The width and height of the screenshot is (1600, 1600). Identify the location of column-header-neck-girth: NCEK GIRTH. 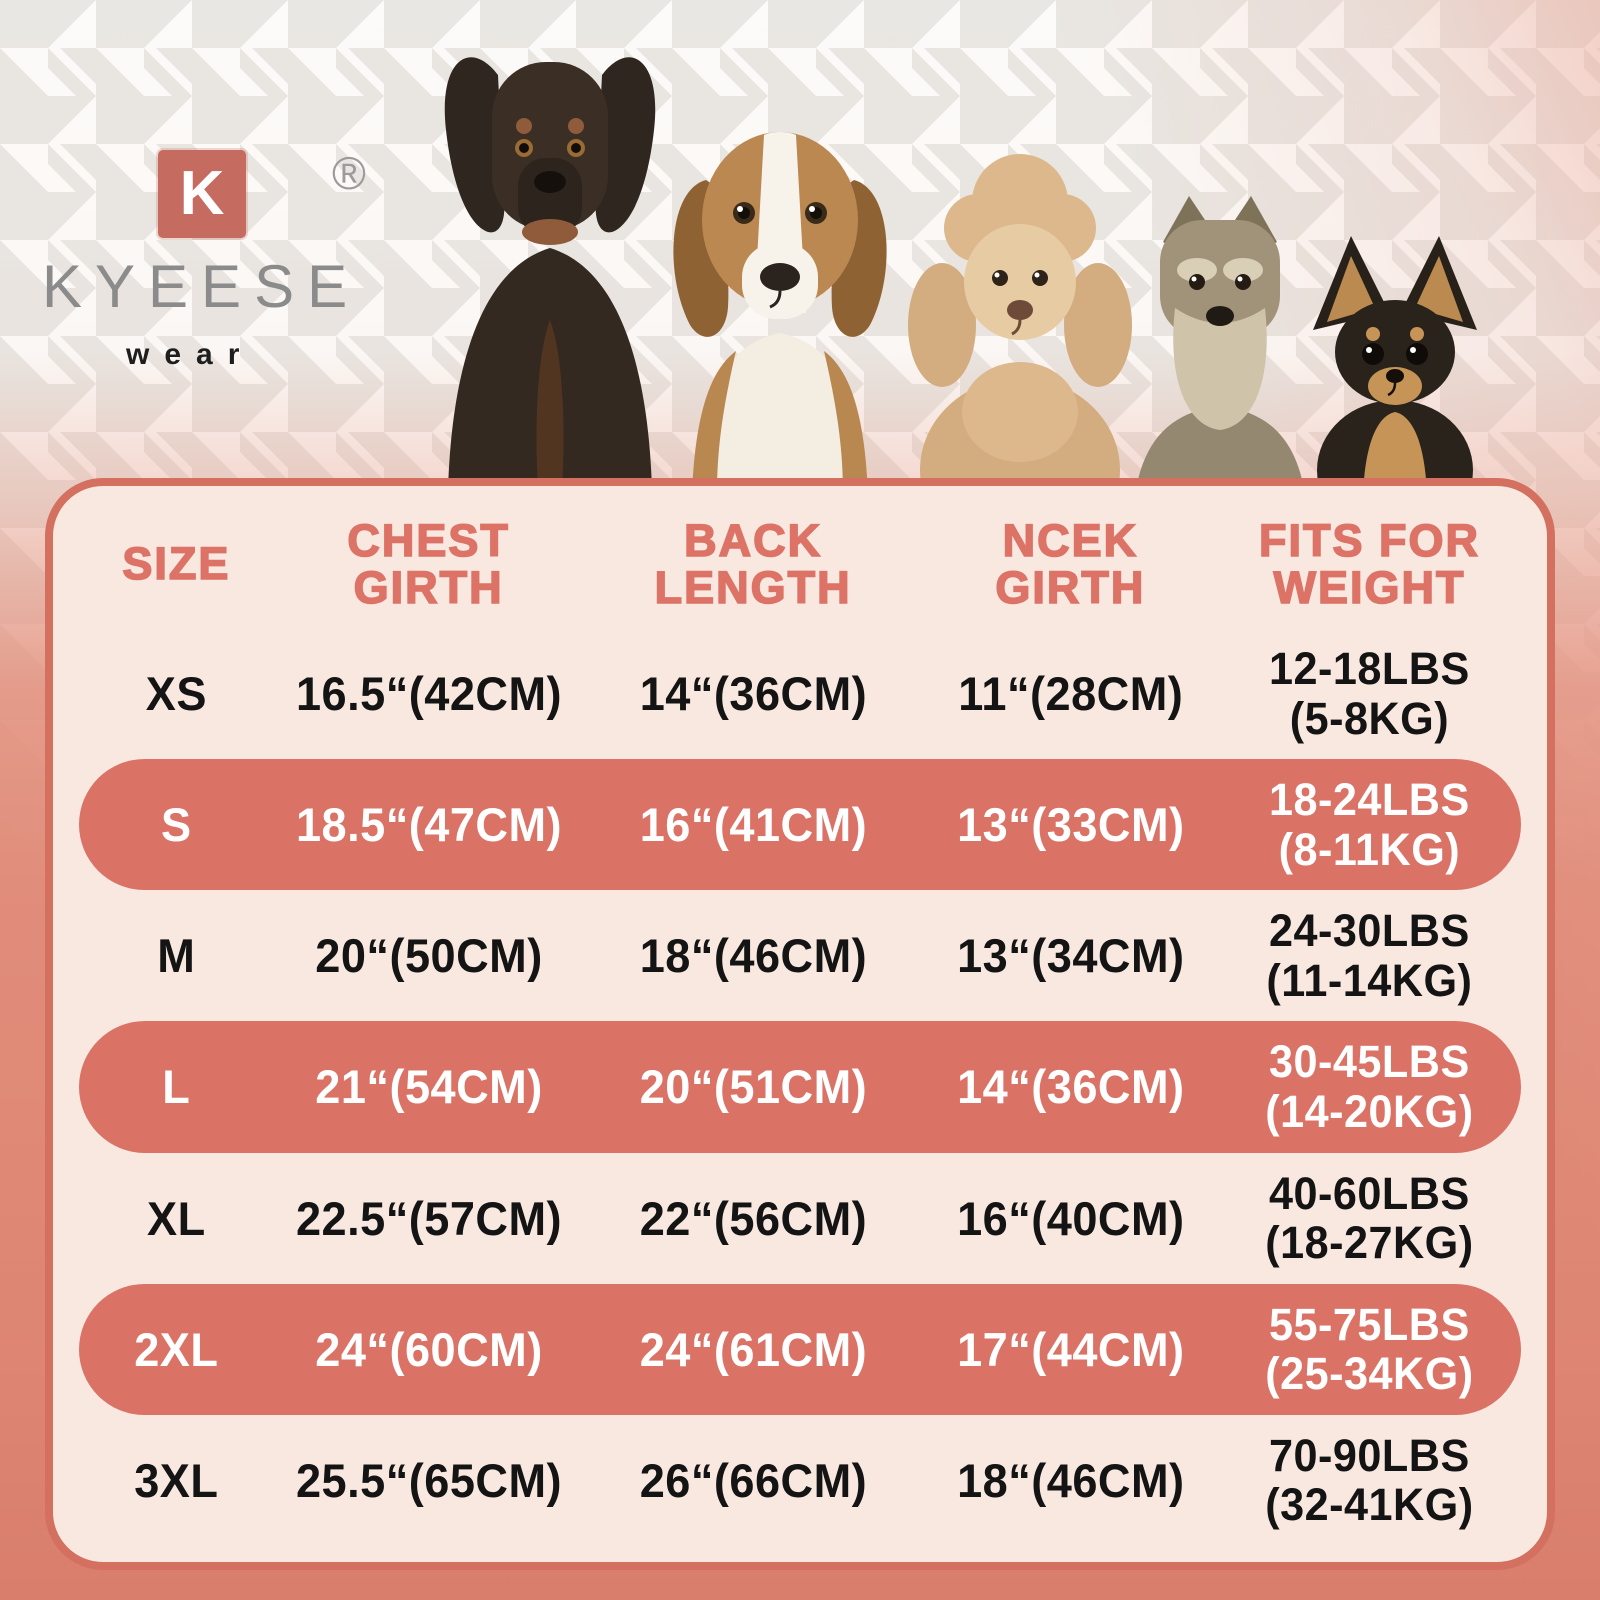
(1071, 563).